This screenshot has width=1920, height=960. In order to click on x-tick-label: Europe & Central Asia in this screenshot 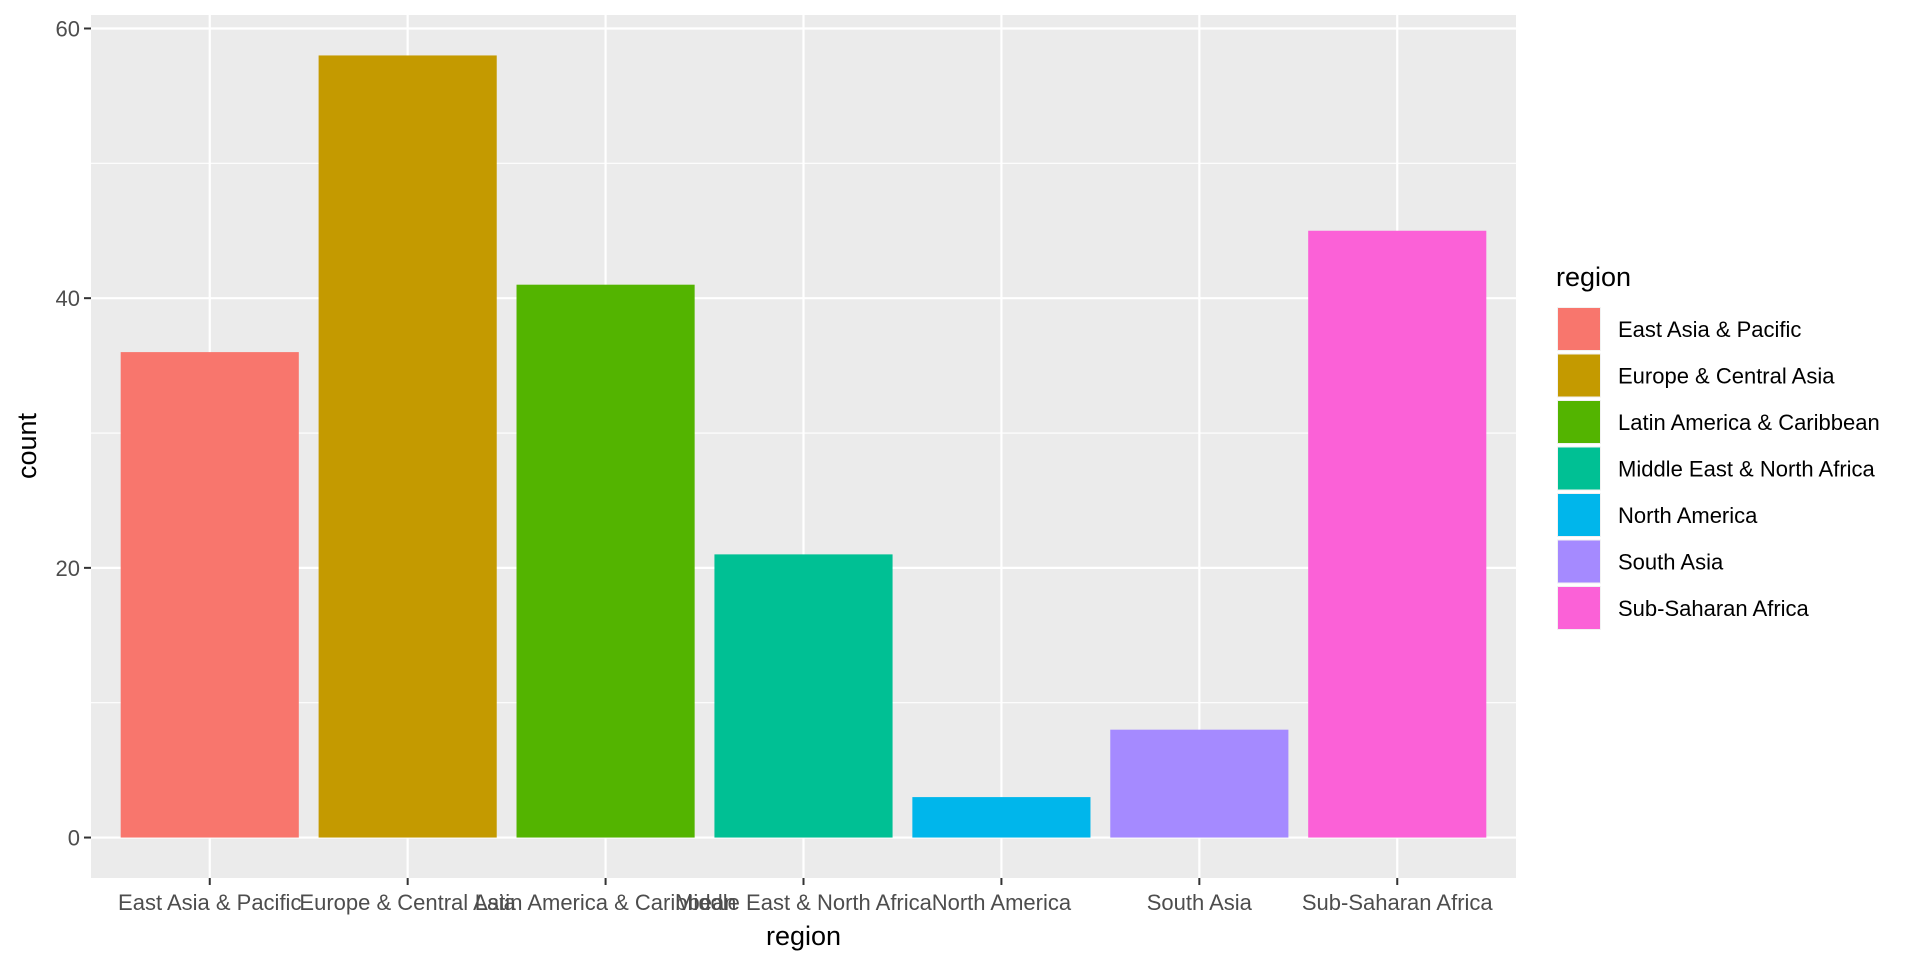, I will do `click(407, 902)`.